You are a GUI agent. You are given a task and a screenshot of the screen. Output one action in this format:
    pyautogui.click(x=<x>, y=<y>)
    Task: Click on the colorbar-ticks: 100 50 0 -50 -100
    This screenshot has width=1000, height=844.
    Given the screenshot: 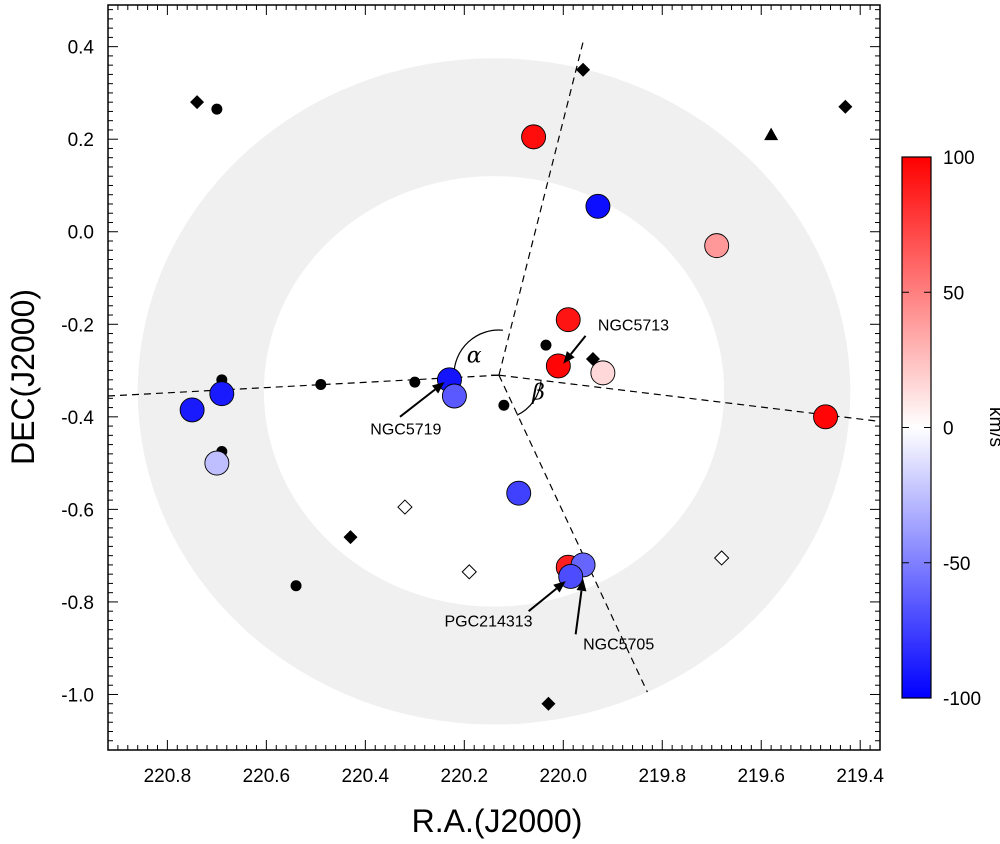 What is the action you would take?
    pyautogui.click(x=941, y=429)
    